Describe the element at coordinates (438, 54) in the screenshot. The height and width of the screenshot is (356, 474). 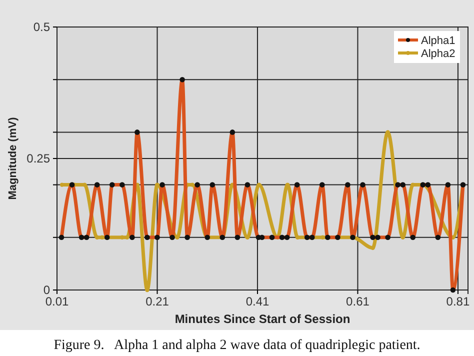
I see `legend-label: Alpha2` at that location.